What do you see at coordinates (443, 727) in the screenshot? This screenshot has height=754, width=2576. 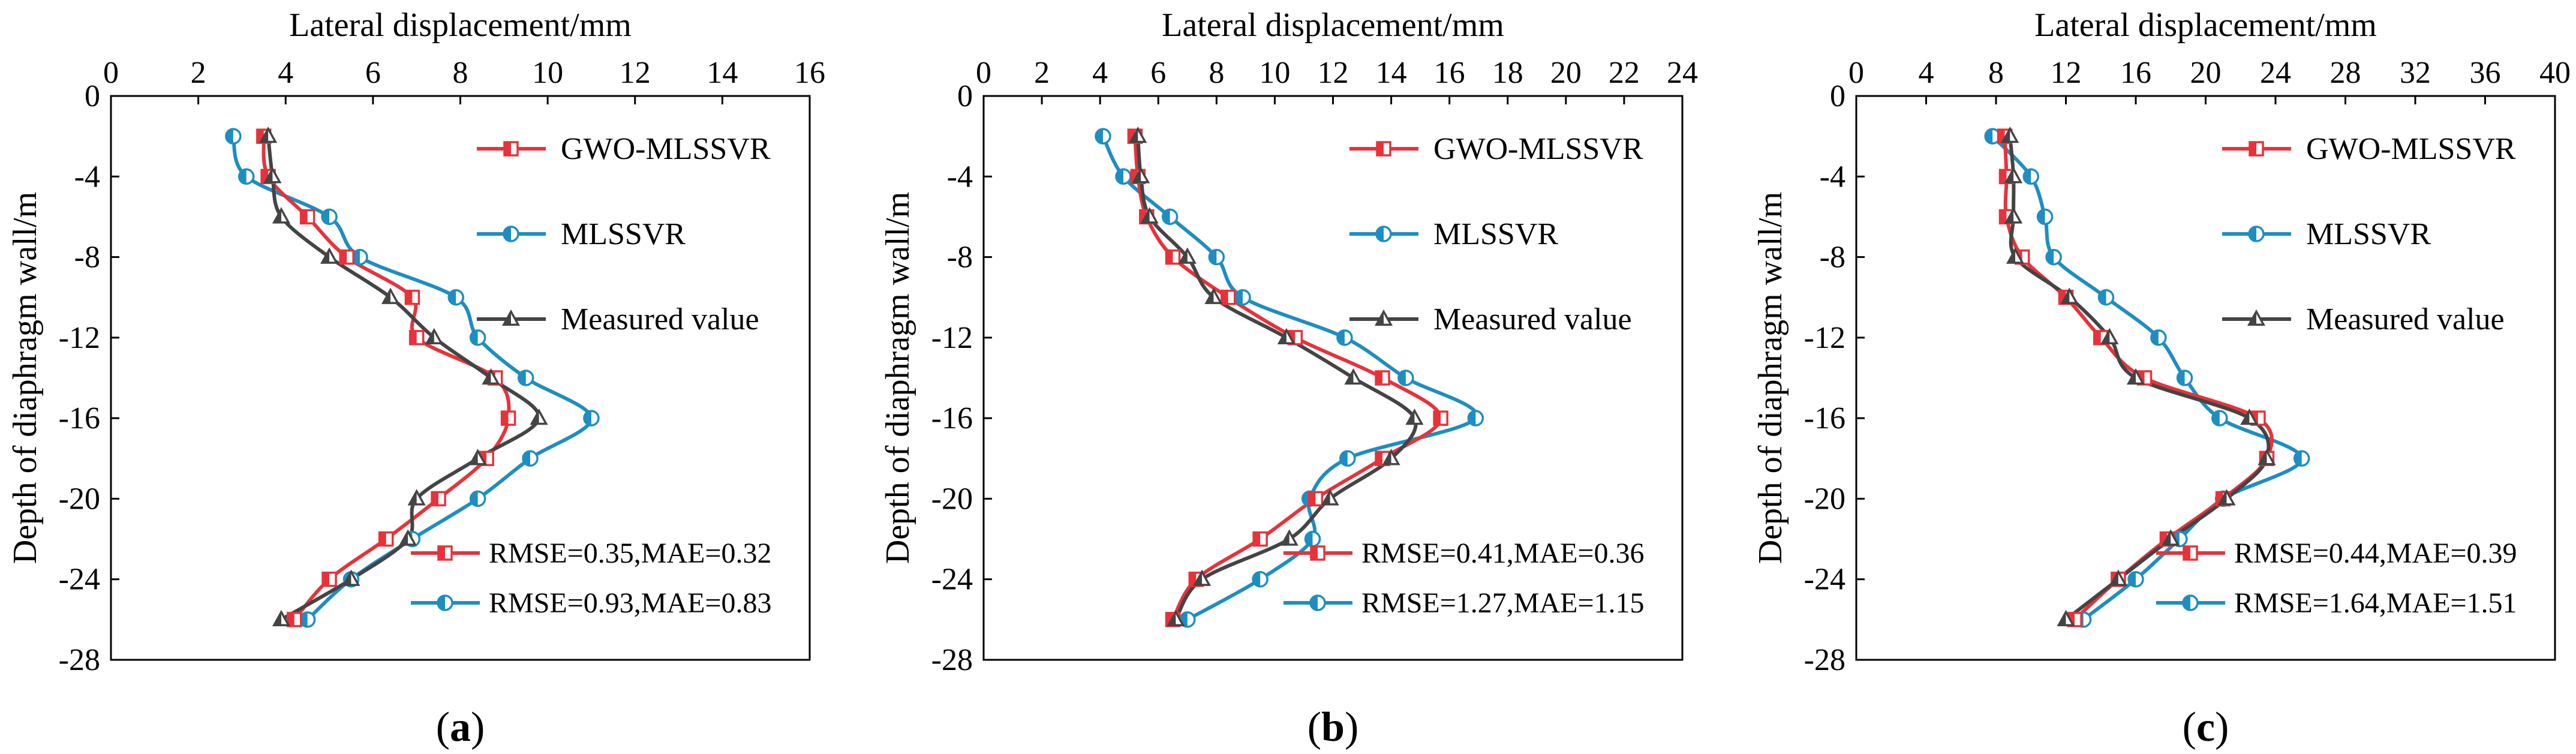 I see `panel-label-open: (` at bounding box center [443, 727].